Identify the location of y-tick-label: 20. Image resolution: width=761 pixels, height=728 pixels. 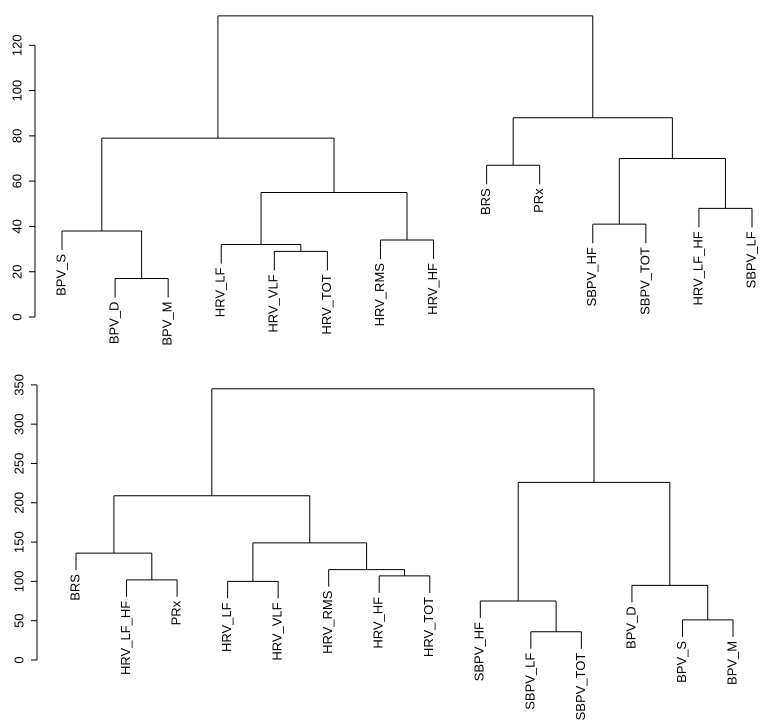
(16, 271).